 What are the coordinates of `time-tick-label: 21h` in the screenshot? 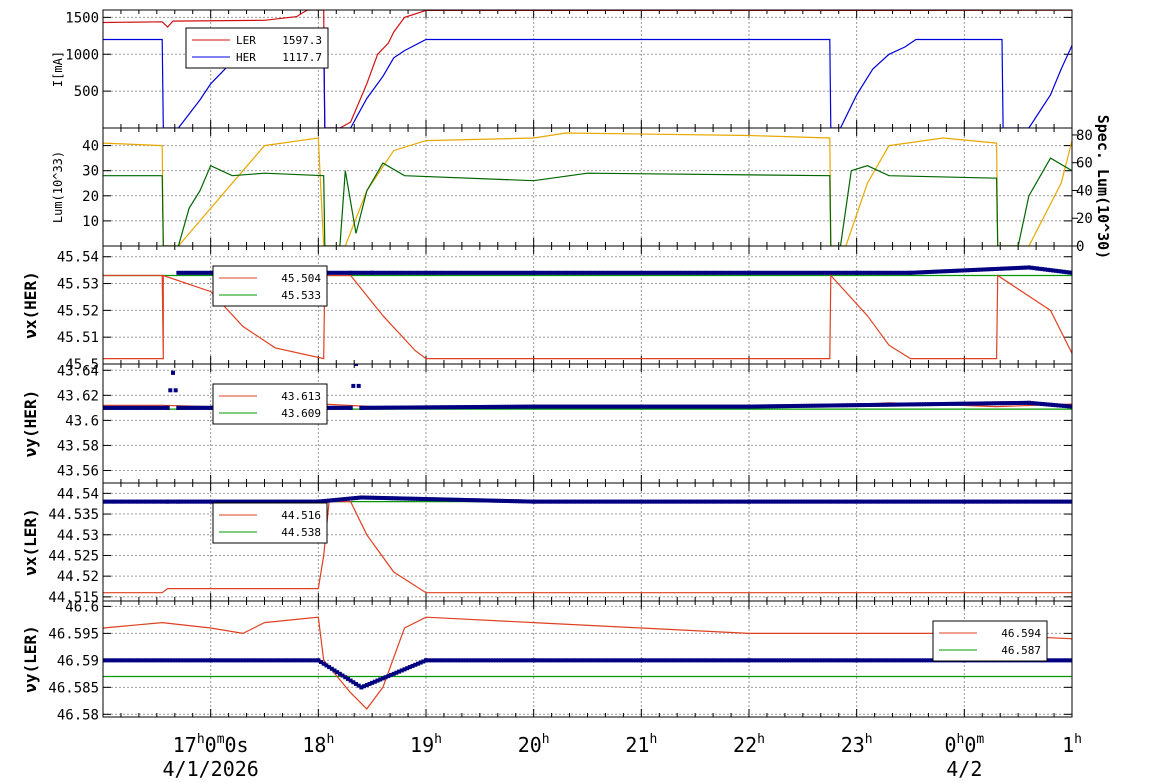 It's located at (641, 744).